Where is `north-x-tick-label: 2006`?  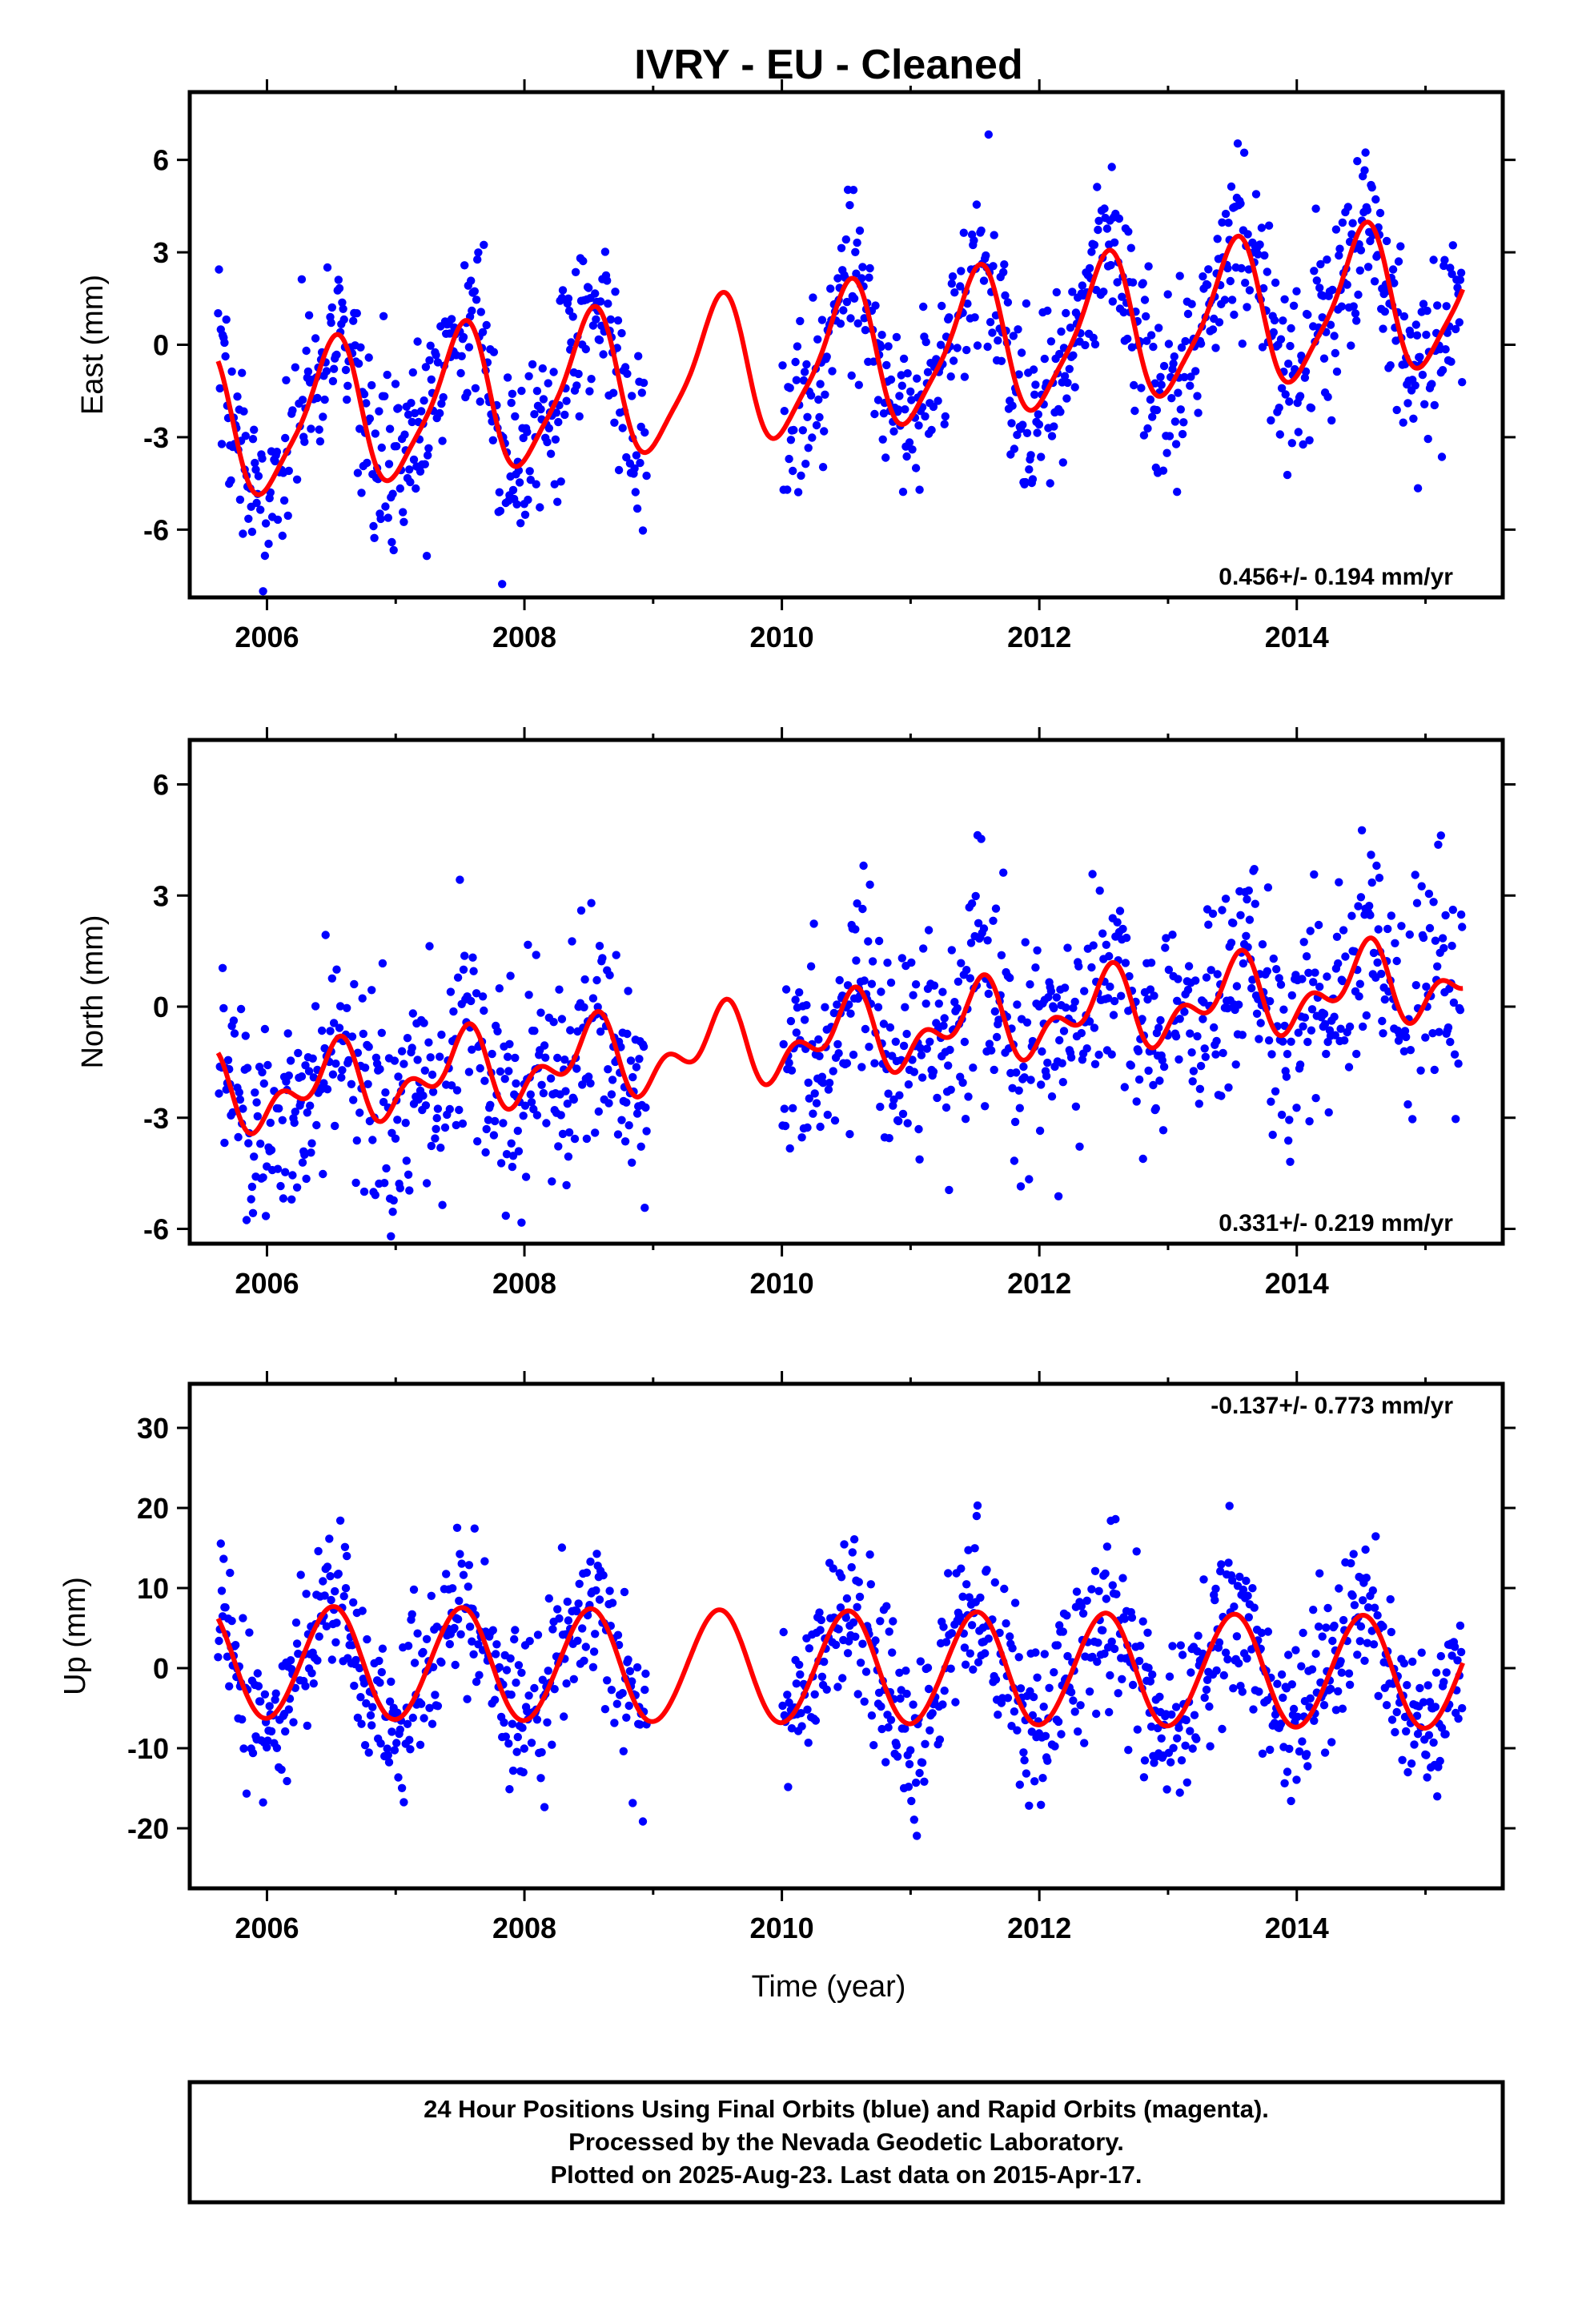 north-x-tick-label: 2006 is located at coordinates (267, 1283).